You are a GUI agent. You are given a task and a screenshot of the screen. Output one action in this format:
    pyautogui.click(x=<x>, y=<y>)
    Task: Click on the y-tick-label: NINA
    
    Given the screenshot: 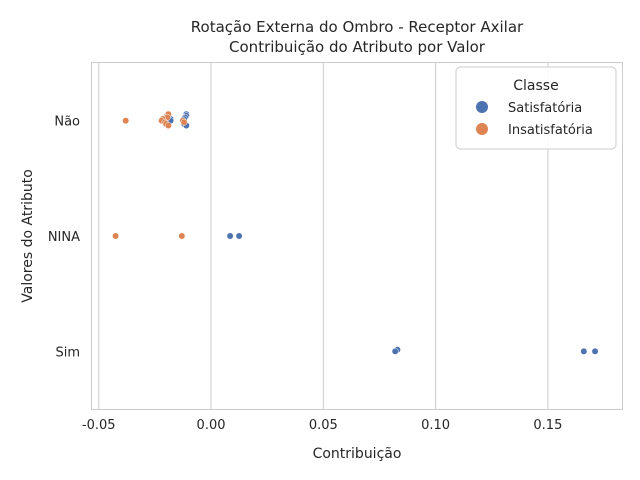 What is the action you would take?
    pyautogui.click(x=64, y=237)
    